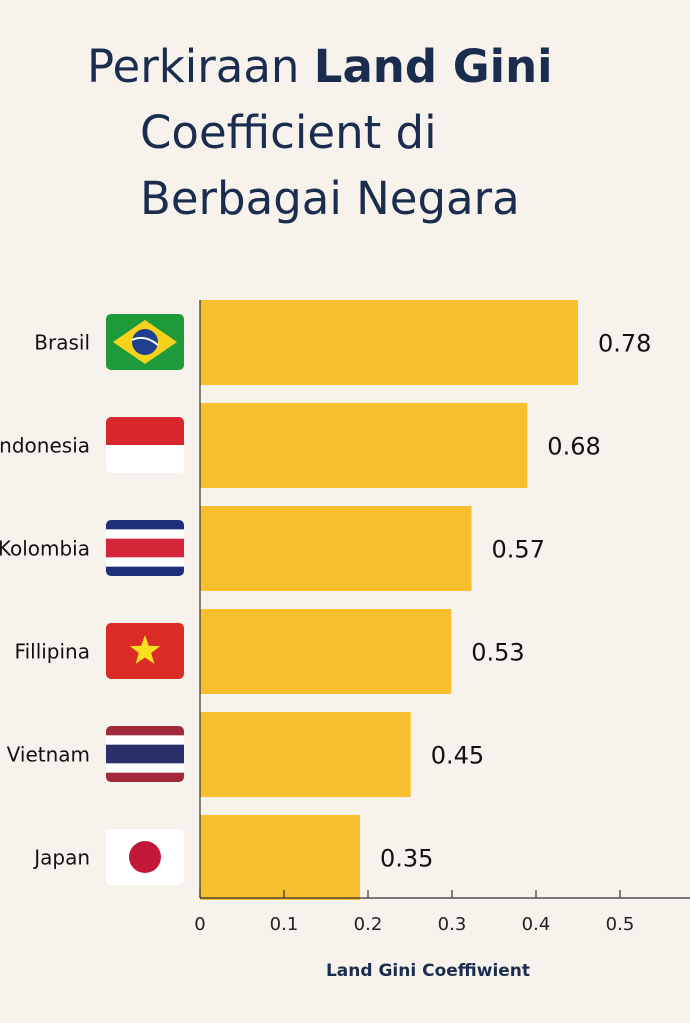 This screenshot has width=690, height=1023. Describe the element at coordinates (145, 599) in the screenshot. I see `flags-group` at that location.